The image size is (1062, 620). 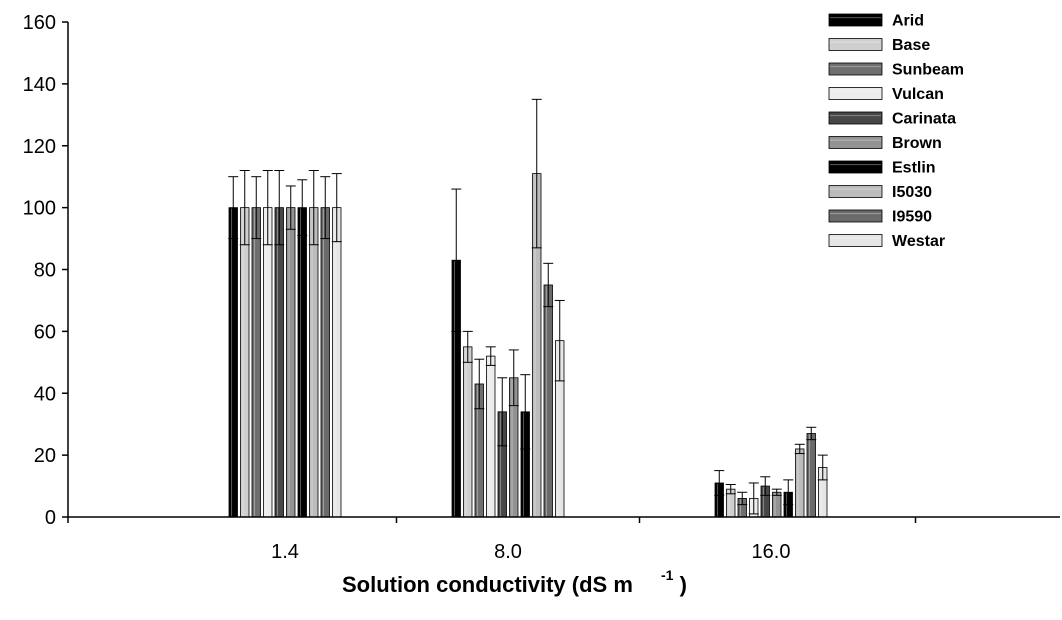 I want to click on legend-item-i9590: I9590, so click(x=880, y=217).